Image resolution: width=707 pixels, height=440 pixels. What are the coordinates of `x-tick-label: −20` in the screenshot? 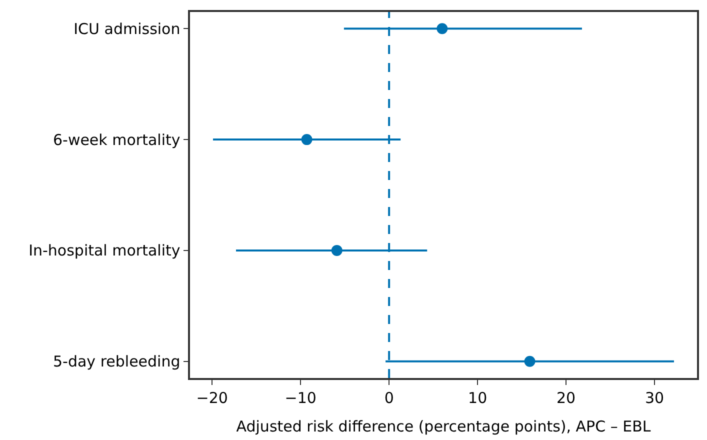 It's located at (212, 397).